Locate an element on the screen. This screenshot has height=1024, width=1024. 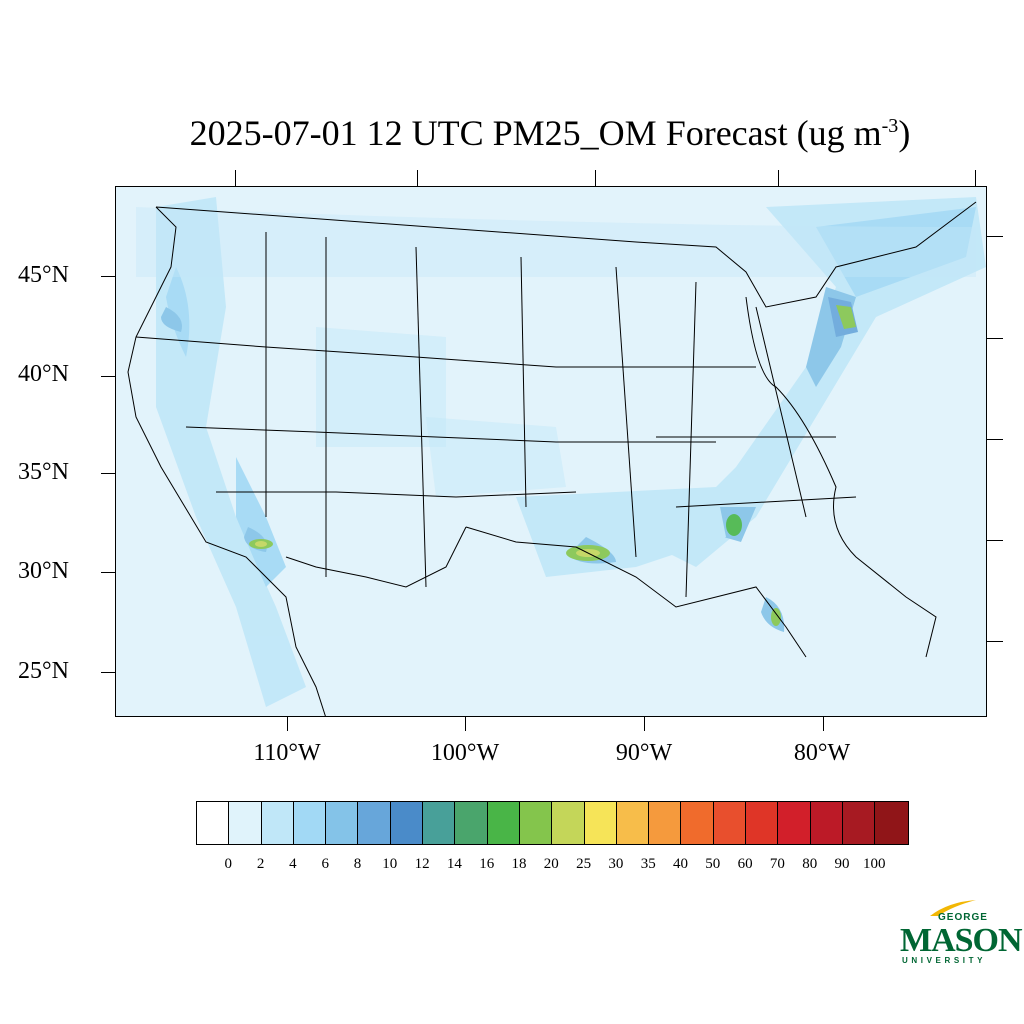
colorbar-label: 0 is located at coordinates (228, 864).